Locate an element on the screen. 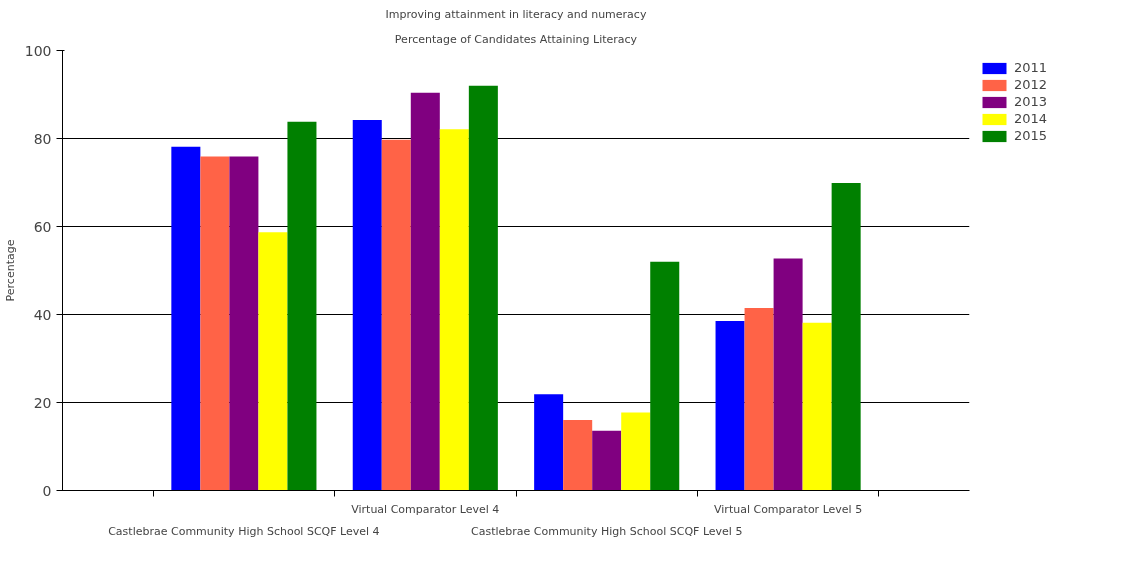  y-tick-label: 100 is located at coordinates (38, 50).